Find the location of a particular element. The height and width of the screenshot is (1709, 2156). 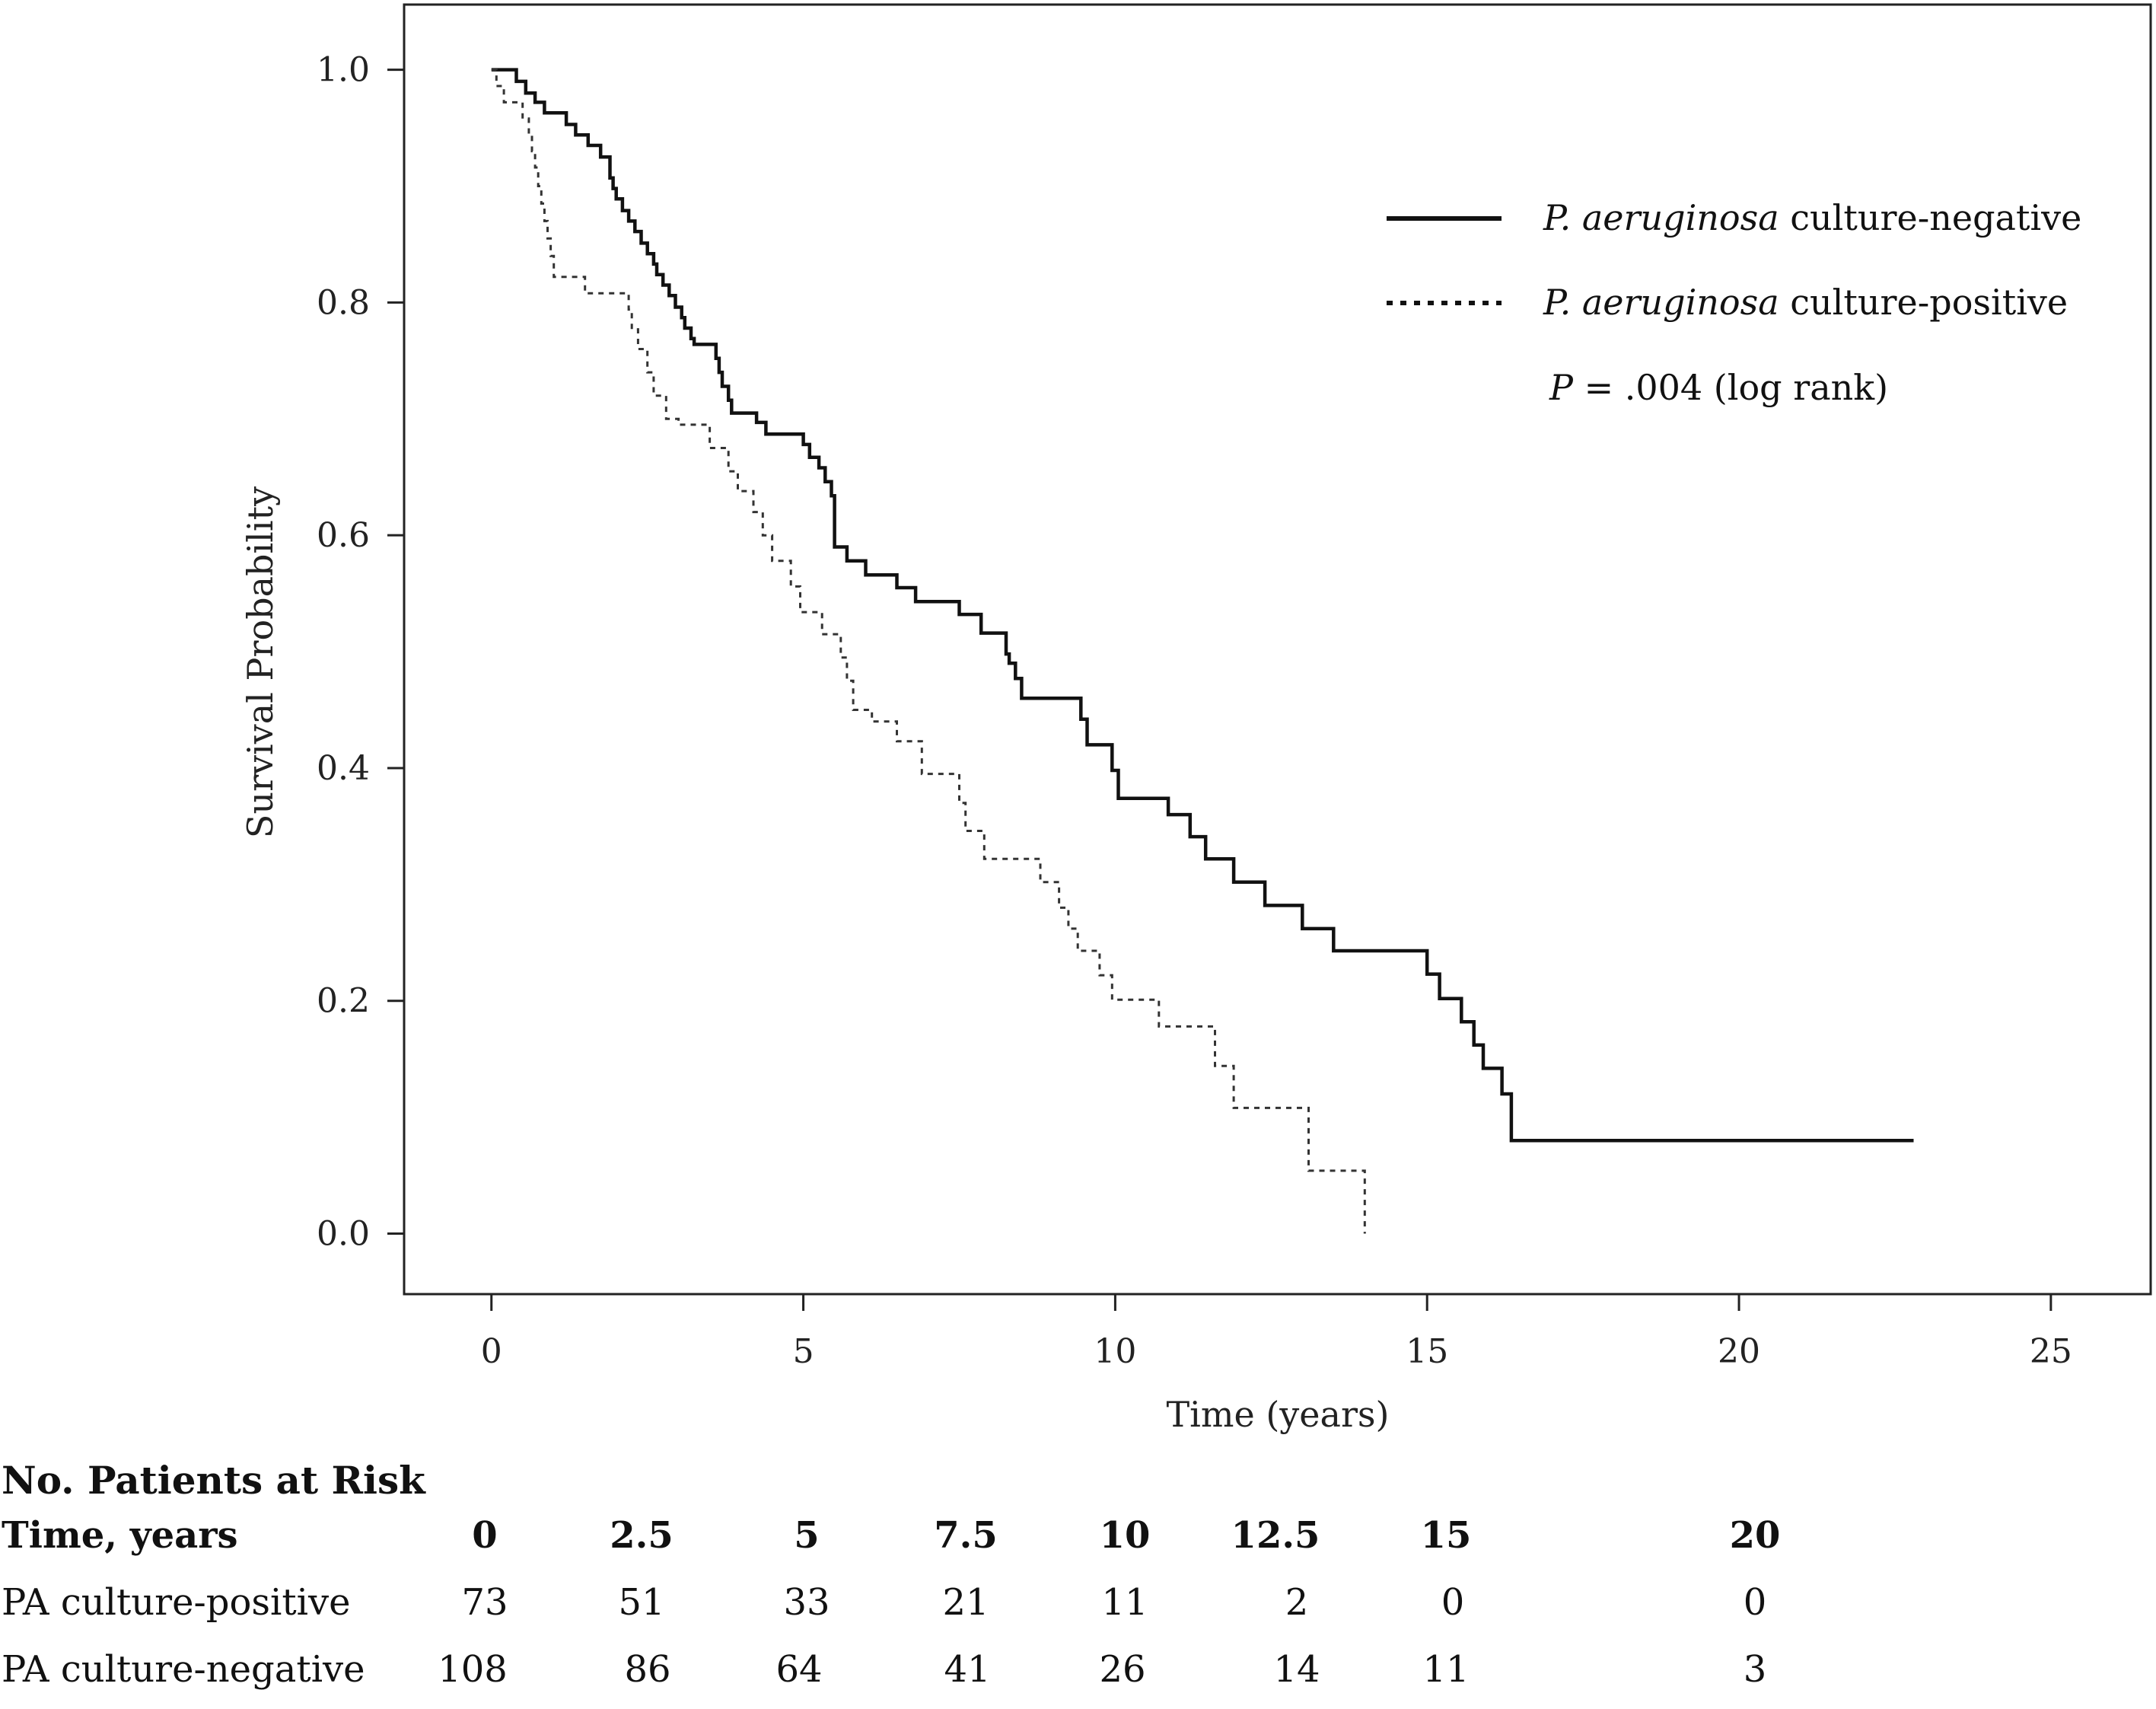

row-label-positive: PA culture-positive is located at coordinates (176, 1602).